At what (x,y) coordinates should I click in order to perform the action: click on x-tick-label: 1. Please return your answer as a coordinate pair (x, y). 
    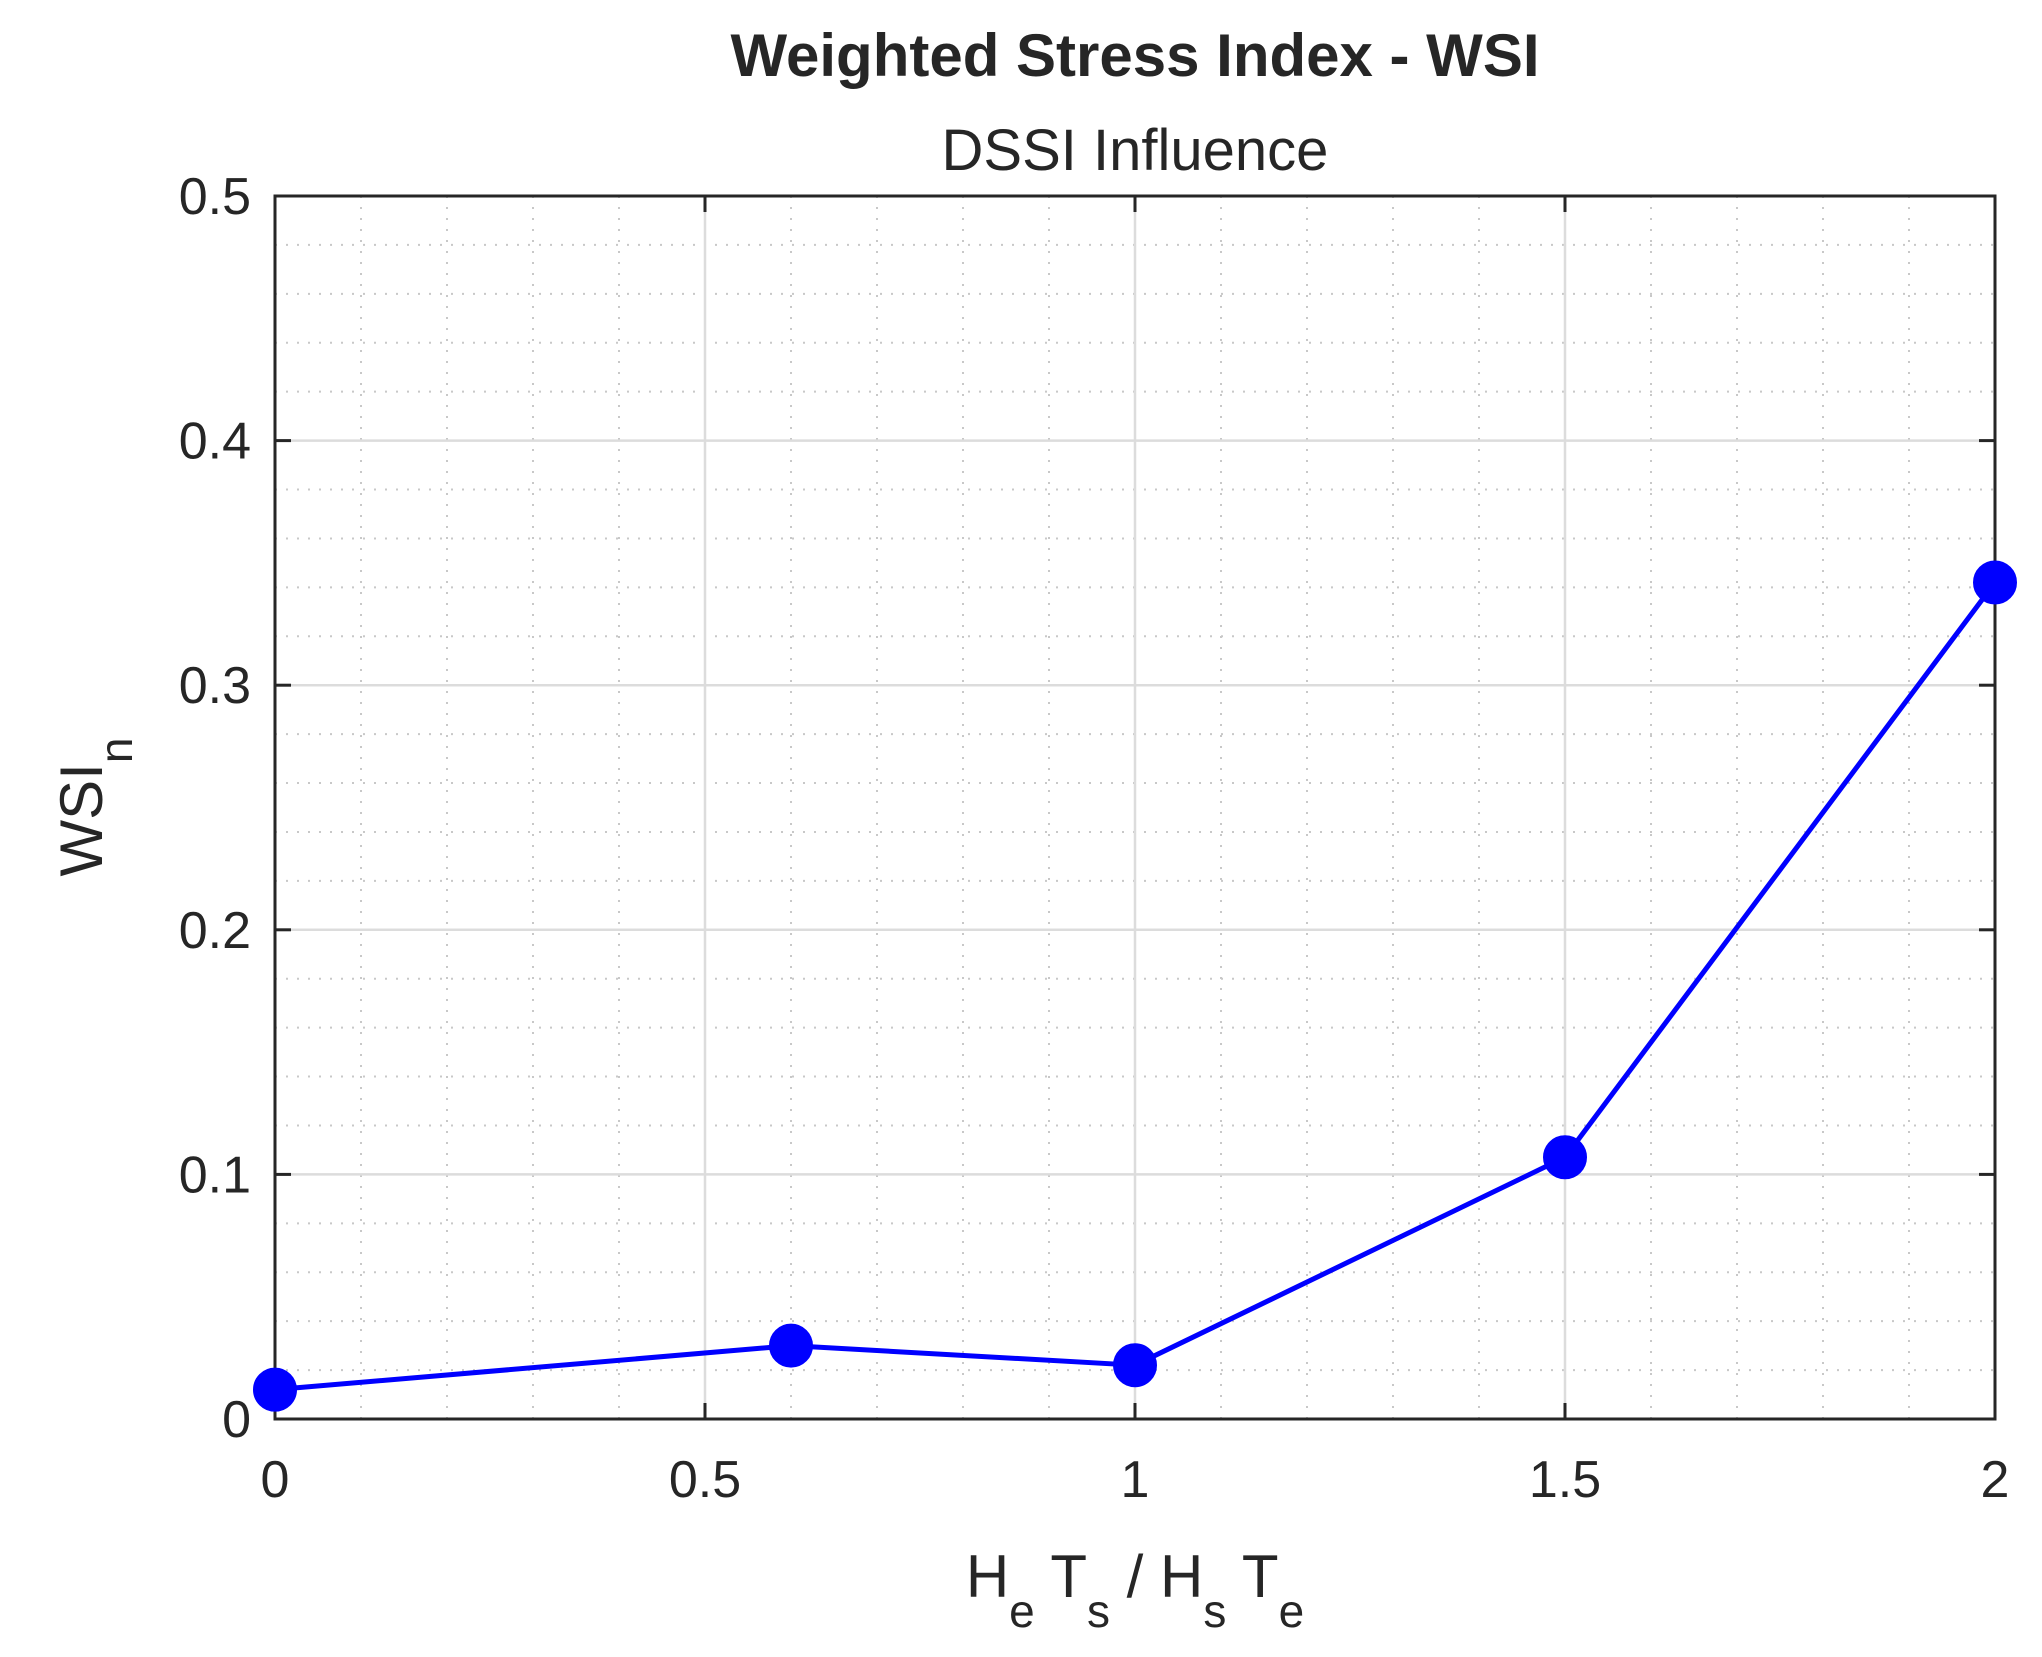
    Looking at the image, I should click on (1135, 1480).